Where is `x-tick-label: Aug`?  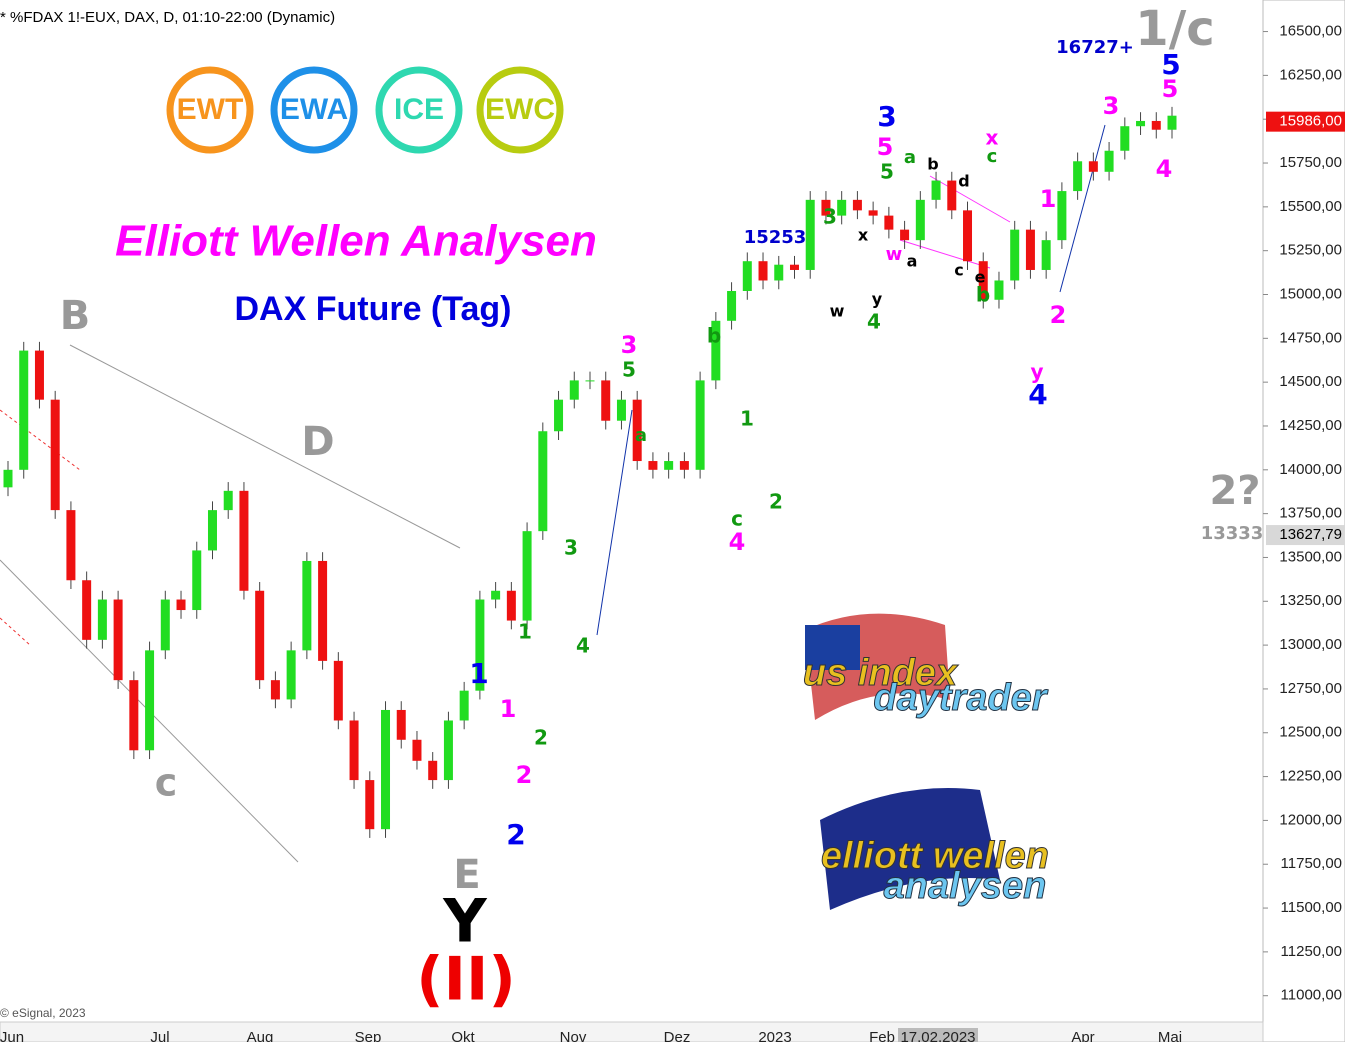 x-tick-label: Aug is located at coordinates (260, 1035).